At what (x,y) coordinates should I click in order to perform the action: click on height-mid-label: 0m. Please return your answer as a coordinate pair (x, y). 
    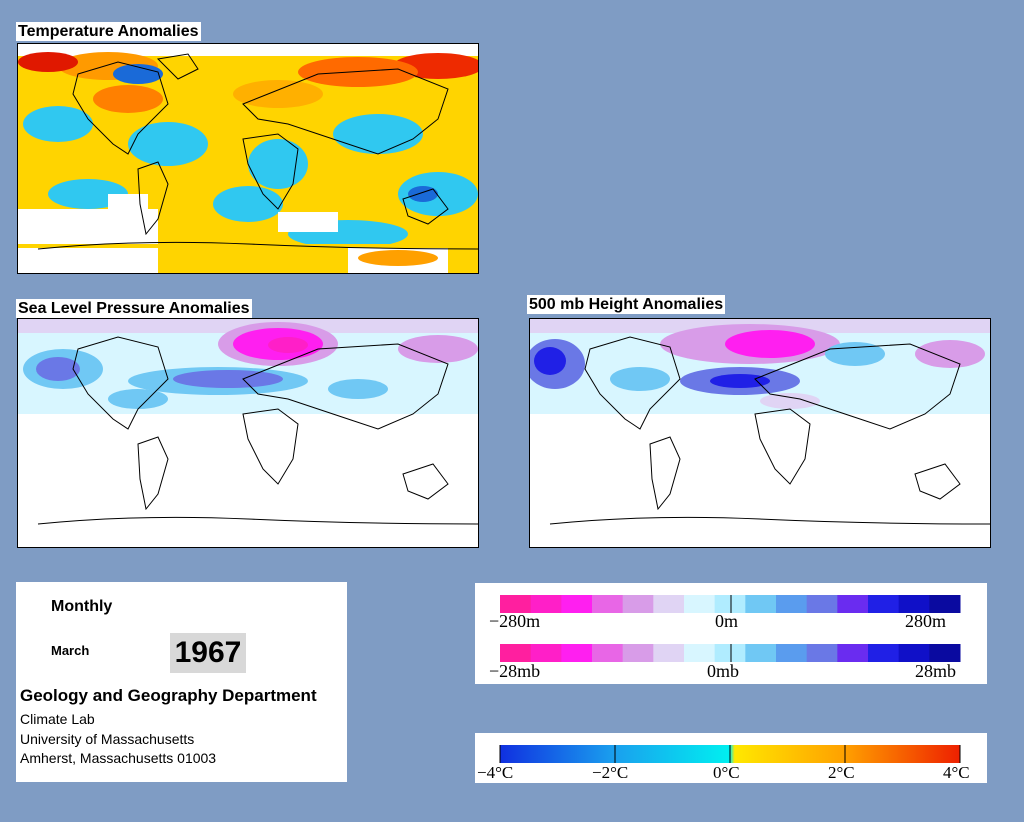
    Looking at the image, I should click on (726, 621).